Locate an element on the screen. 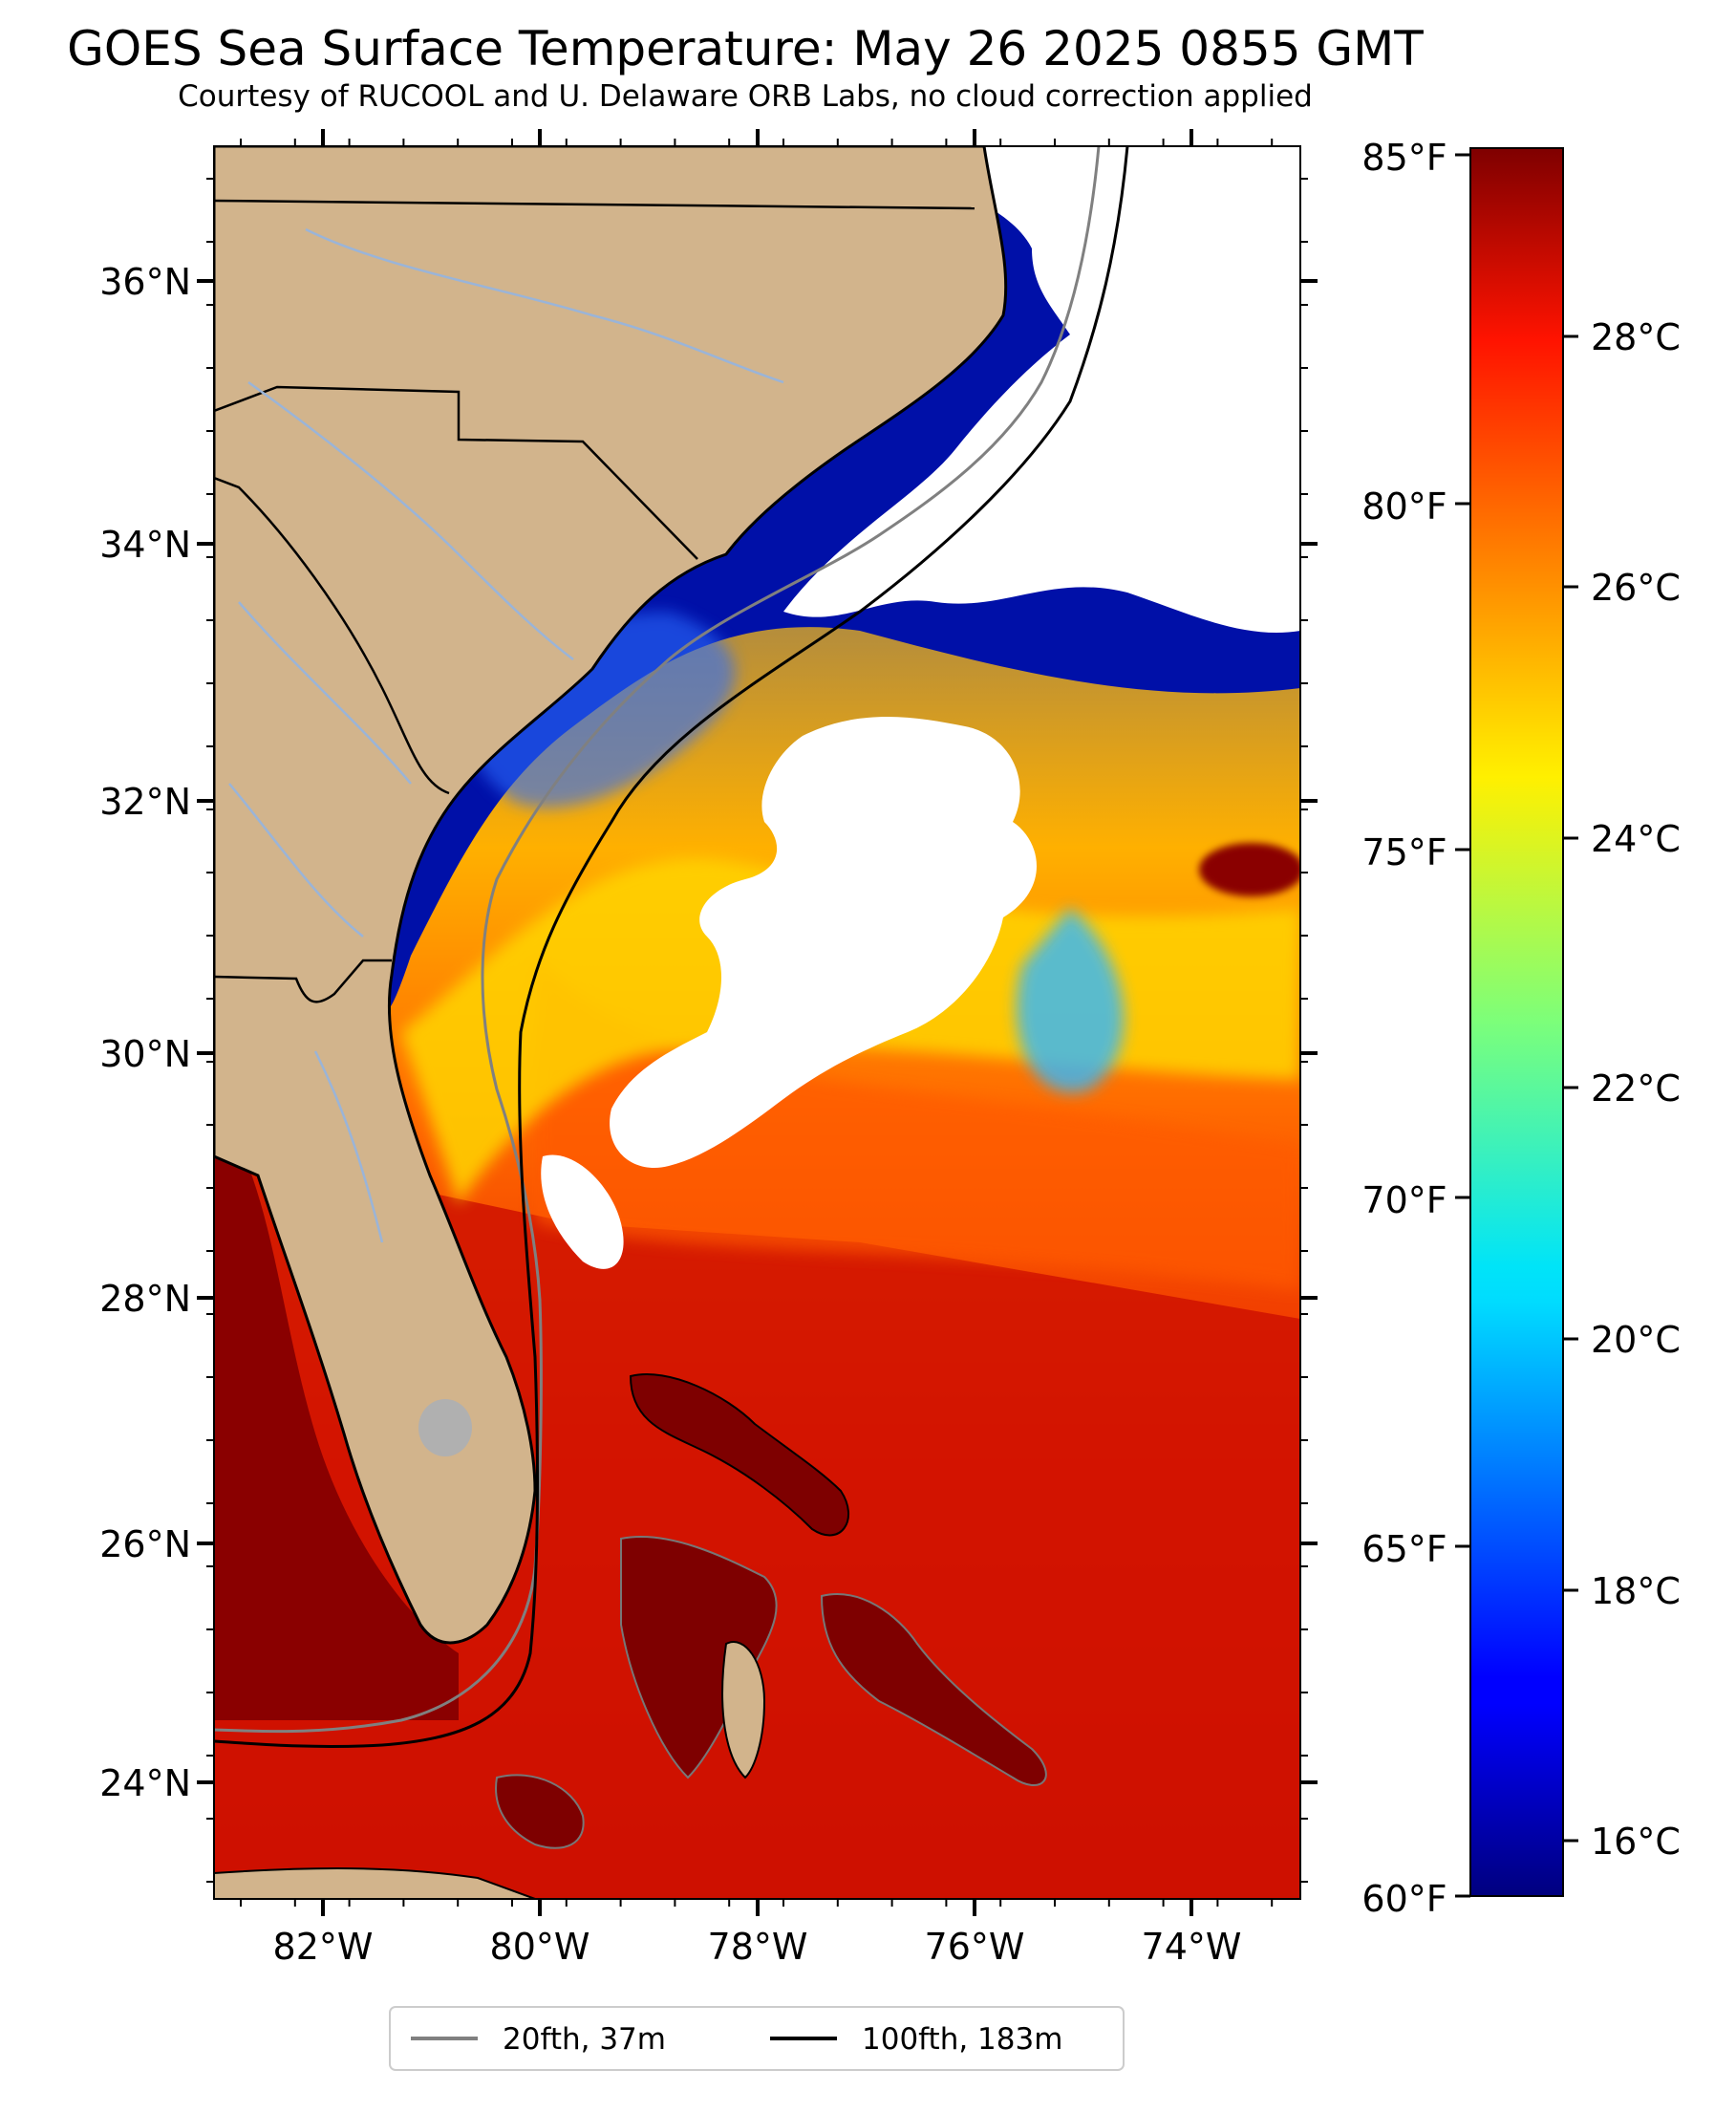  f-tick-85: 85°F is located at coordinates (1415, 158).